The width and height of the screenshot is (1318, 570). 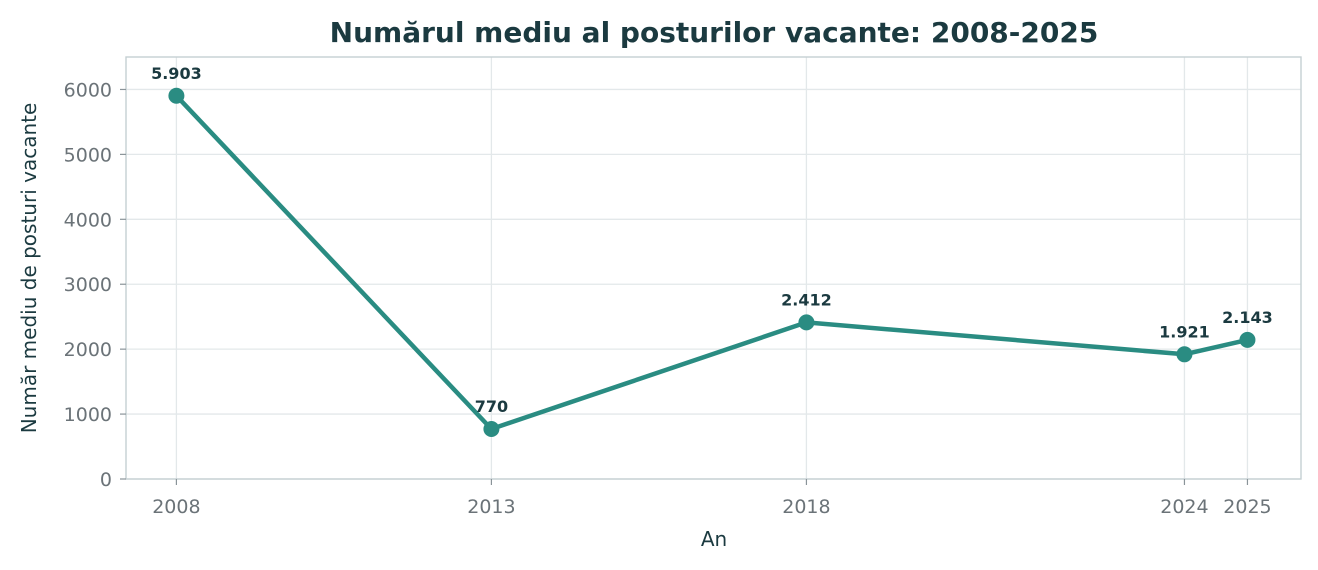 I want to click on data-label: 770, so click(x=491, y=406).